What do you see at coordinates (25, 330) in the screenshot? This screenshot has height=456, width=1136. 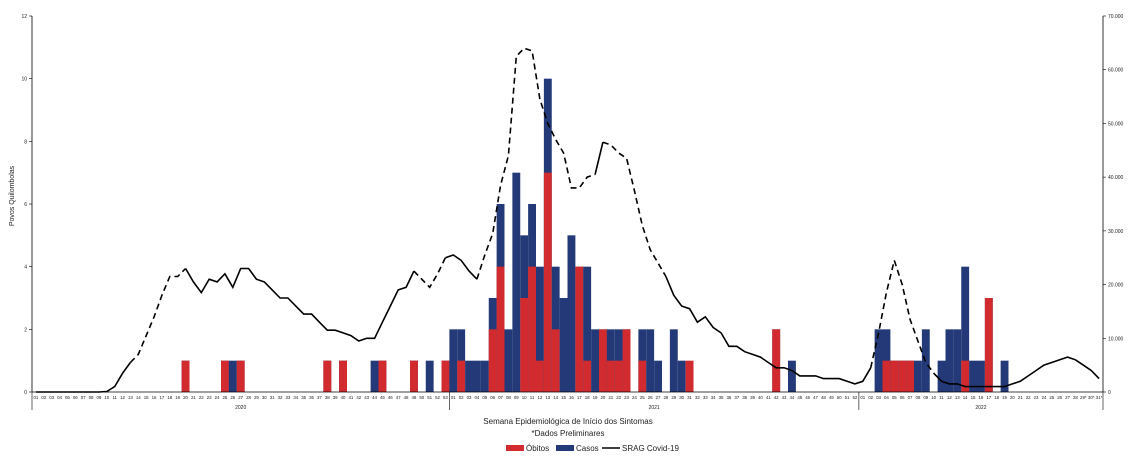 I see `y-tick-label: 2` at bounding box center [25, 330].